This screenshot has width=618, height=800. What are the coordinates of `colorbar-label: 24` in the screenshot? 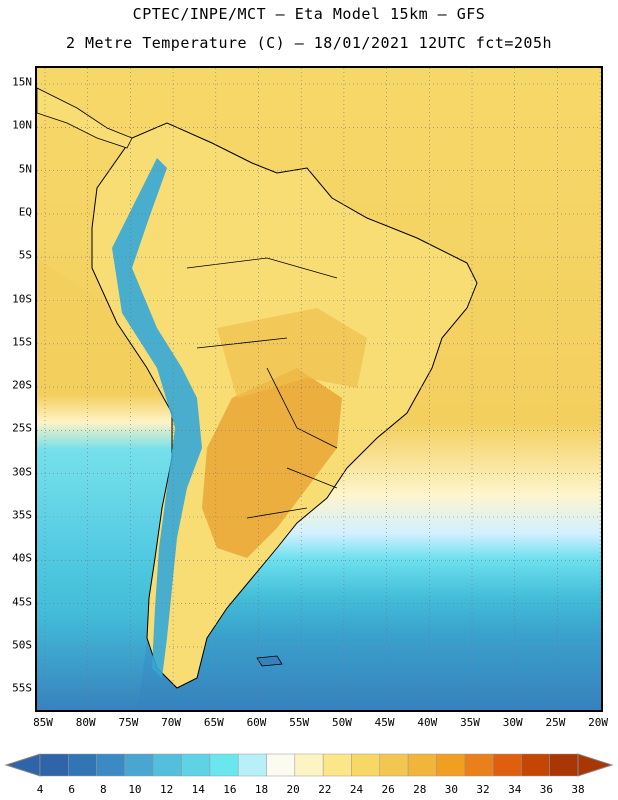 It's located at (356, 789).